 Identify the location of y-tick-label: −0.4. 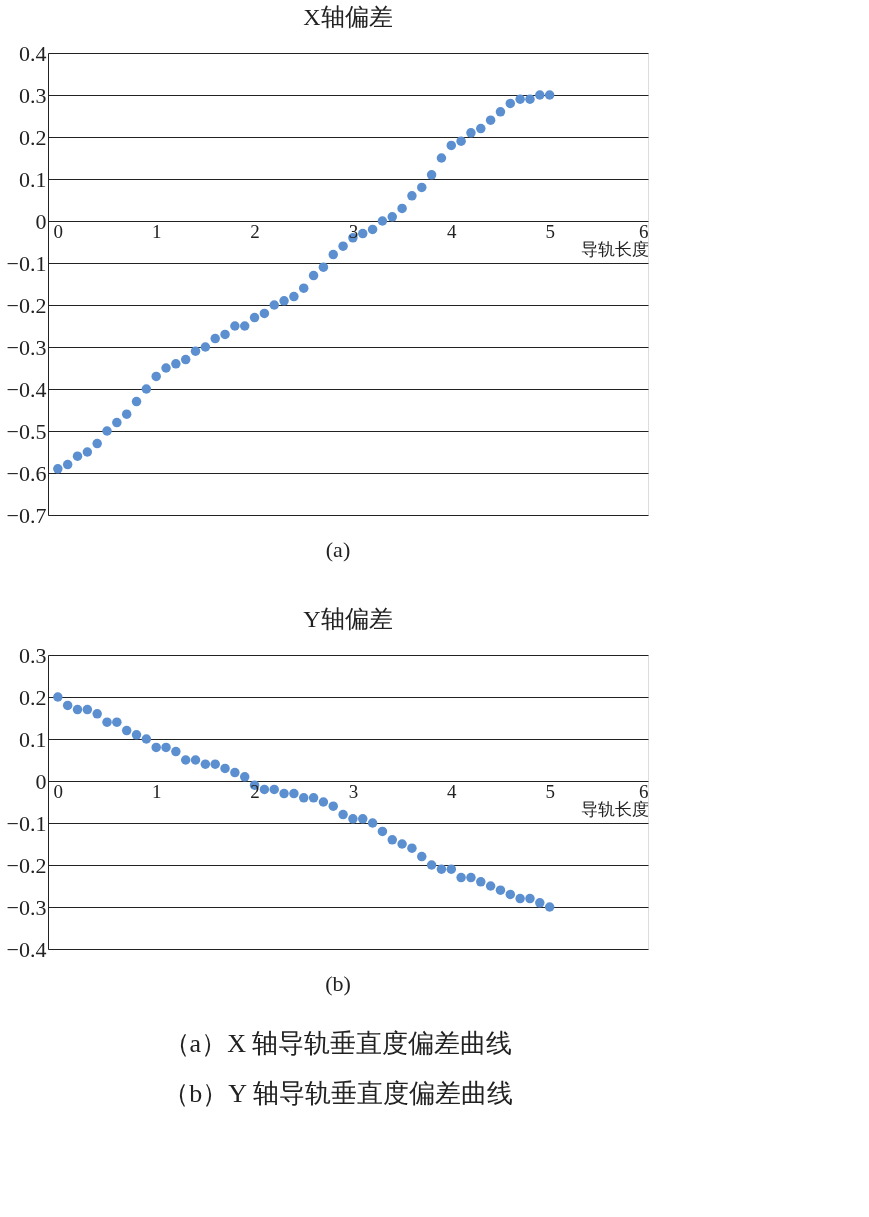
(26, 949).